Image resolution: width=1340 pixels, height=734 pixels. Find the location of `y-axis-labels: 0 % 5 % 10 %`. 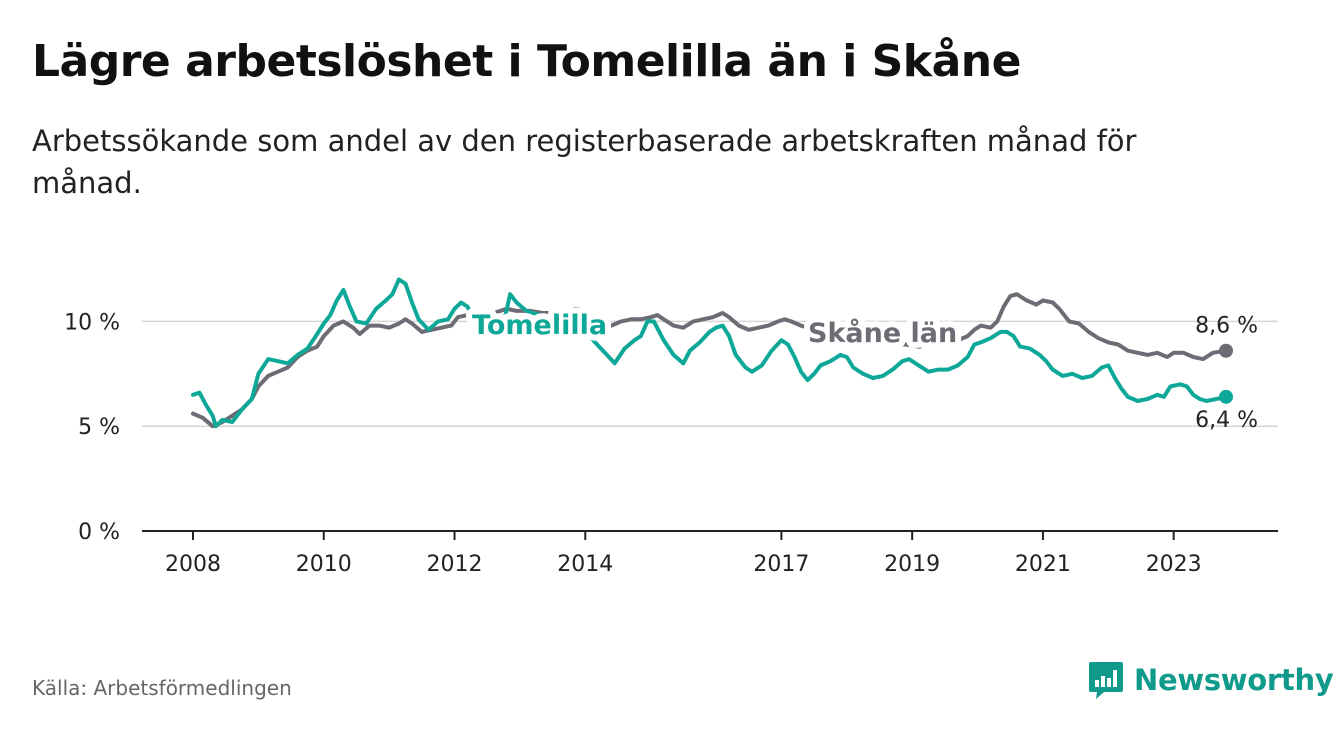

y-axis-labels: 0 % 5 % 10 % is located at coordinates (92, 427).